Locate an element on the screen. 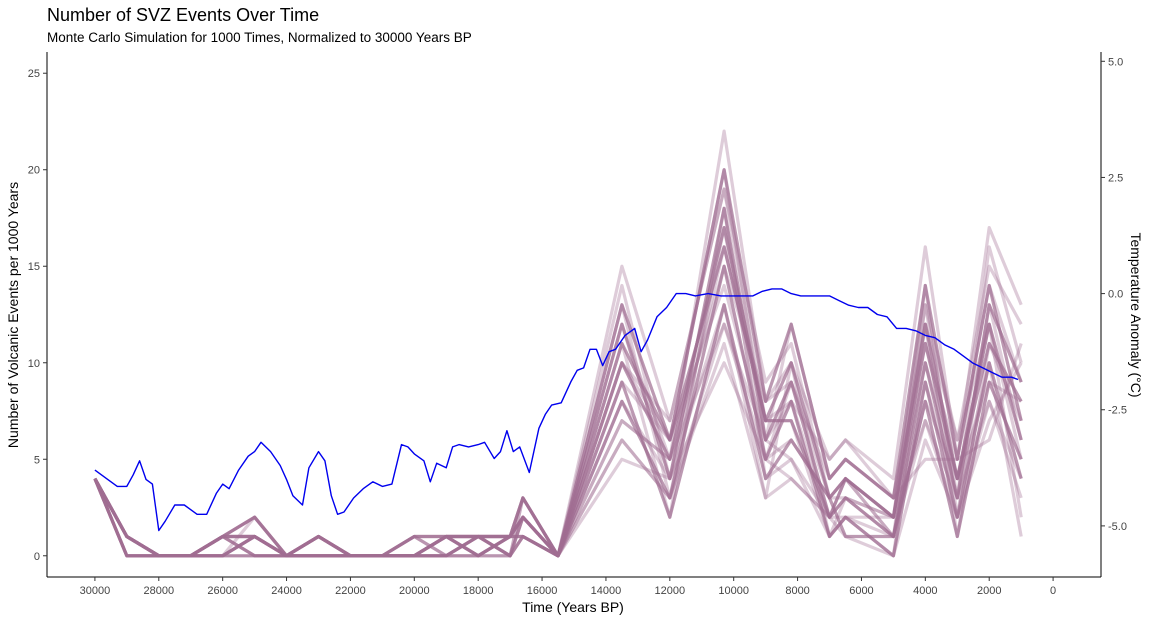 The image size is (1152, 622). y2-axis-title: Temperature Anomaly (°C) is located at coordinates (1136, 314).